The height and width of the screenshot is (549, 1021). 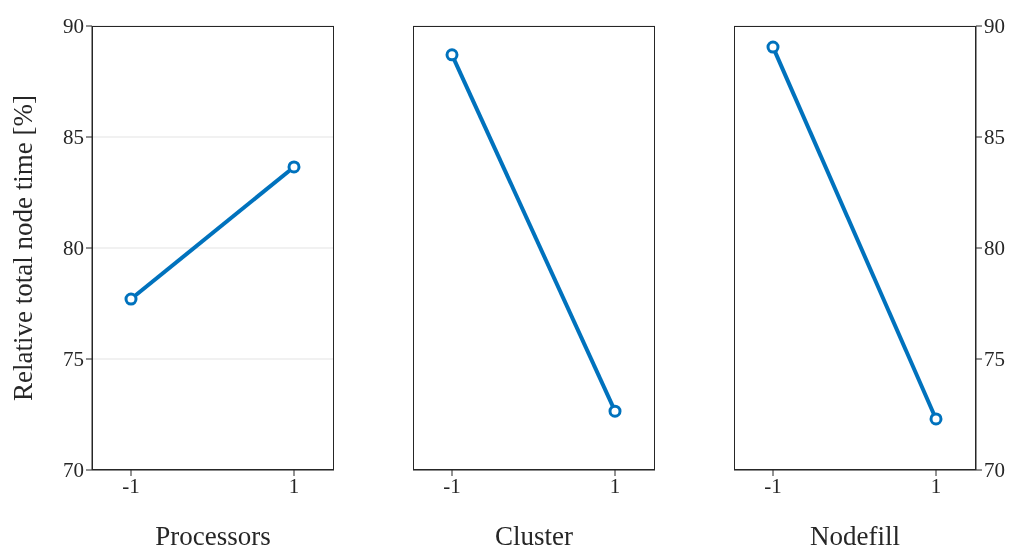 What do you see at coordinates (213, 535) in the screenshot?
I see `x-axis-title: Processors` at bounding box center [213, 535].